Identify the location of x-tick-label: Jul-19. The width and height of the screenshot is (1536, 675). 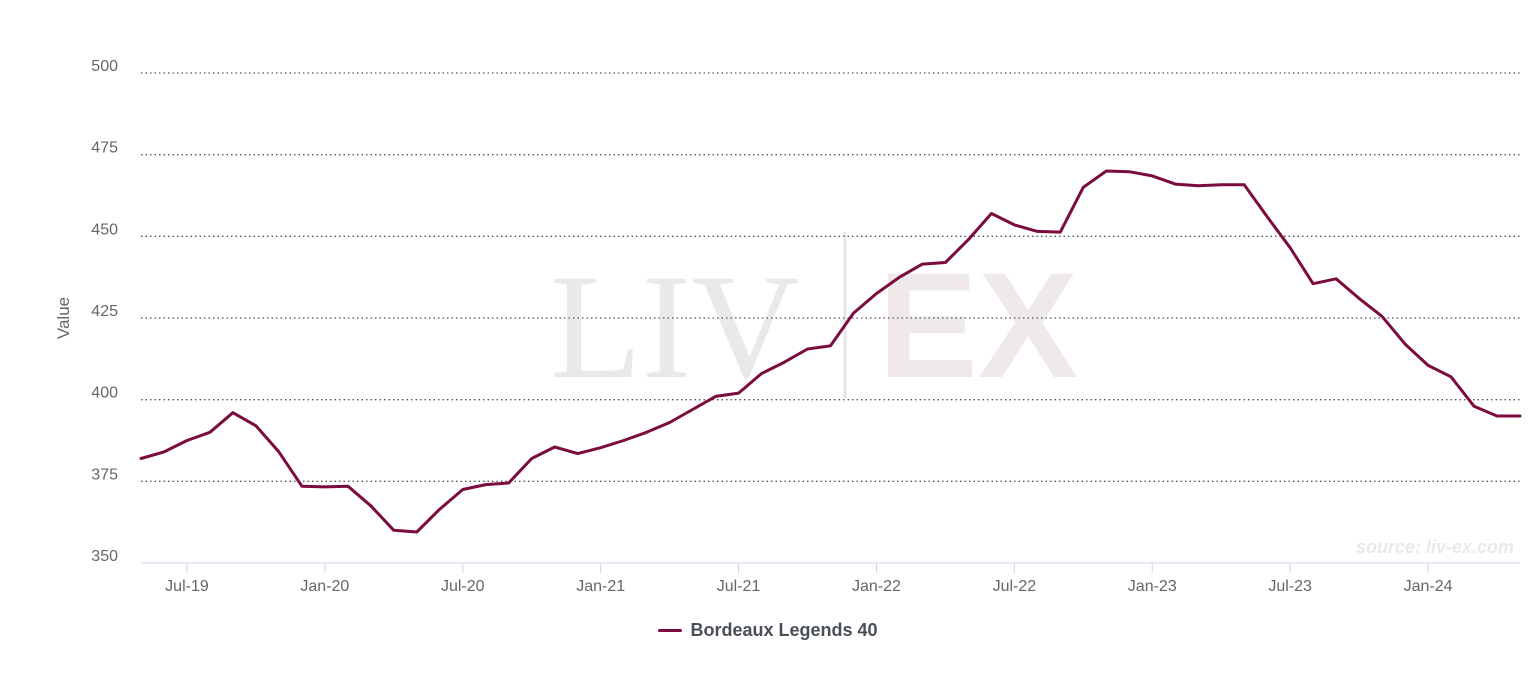
(187, 586).